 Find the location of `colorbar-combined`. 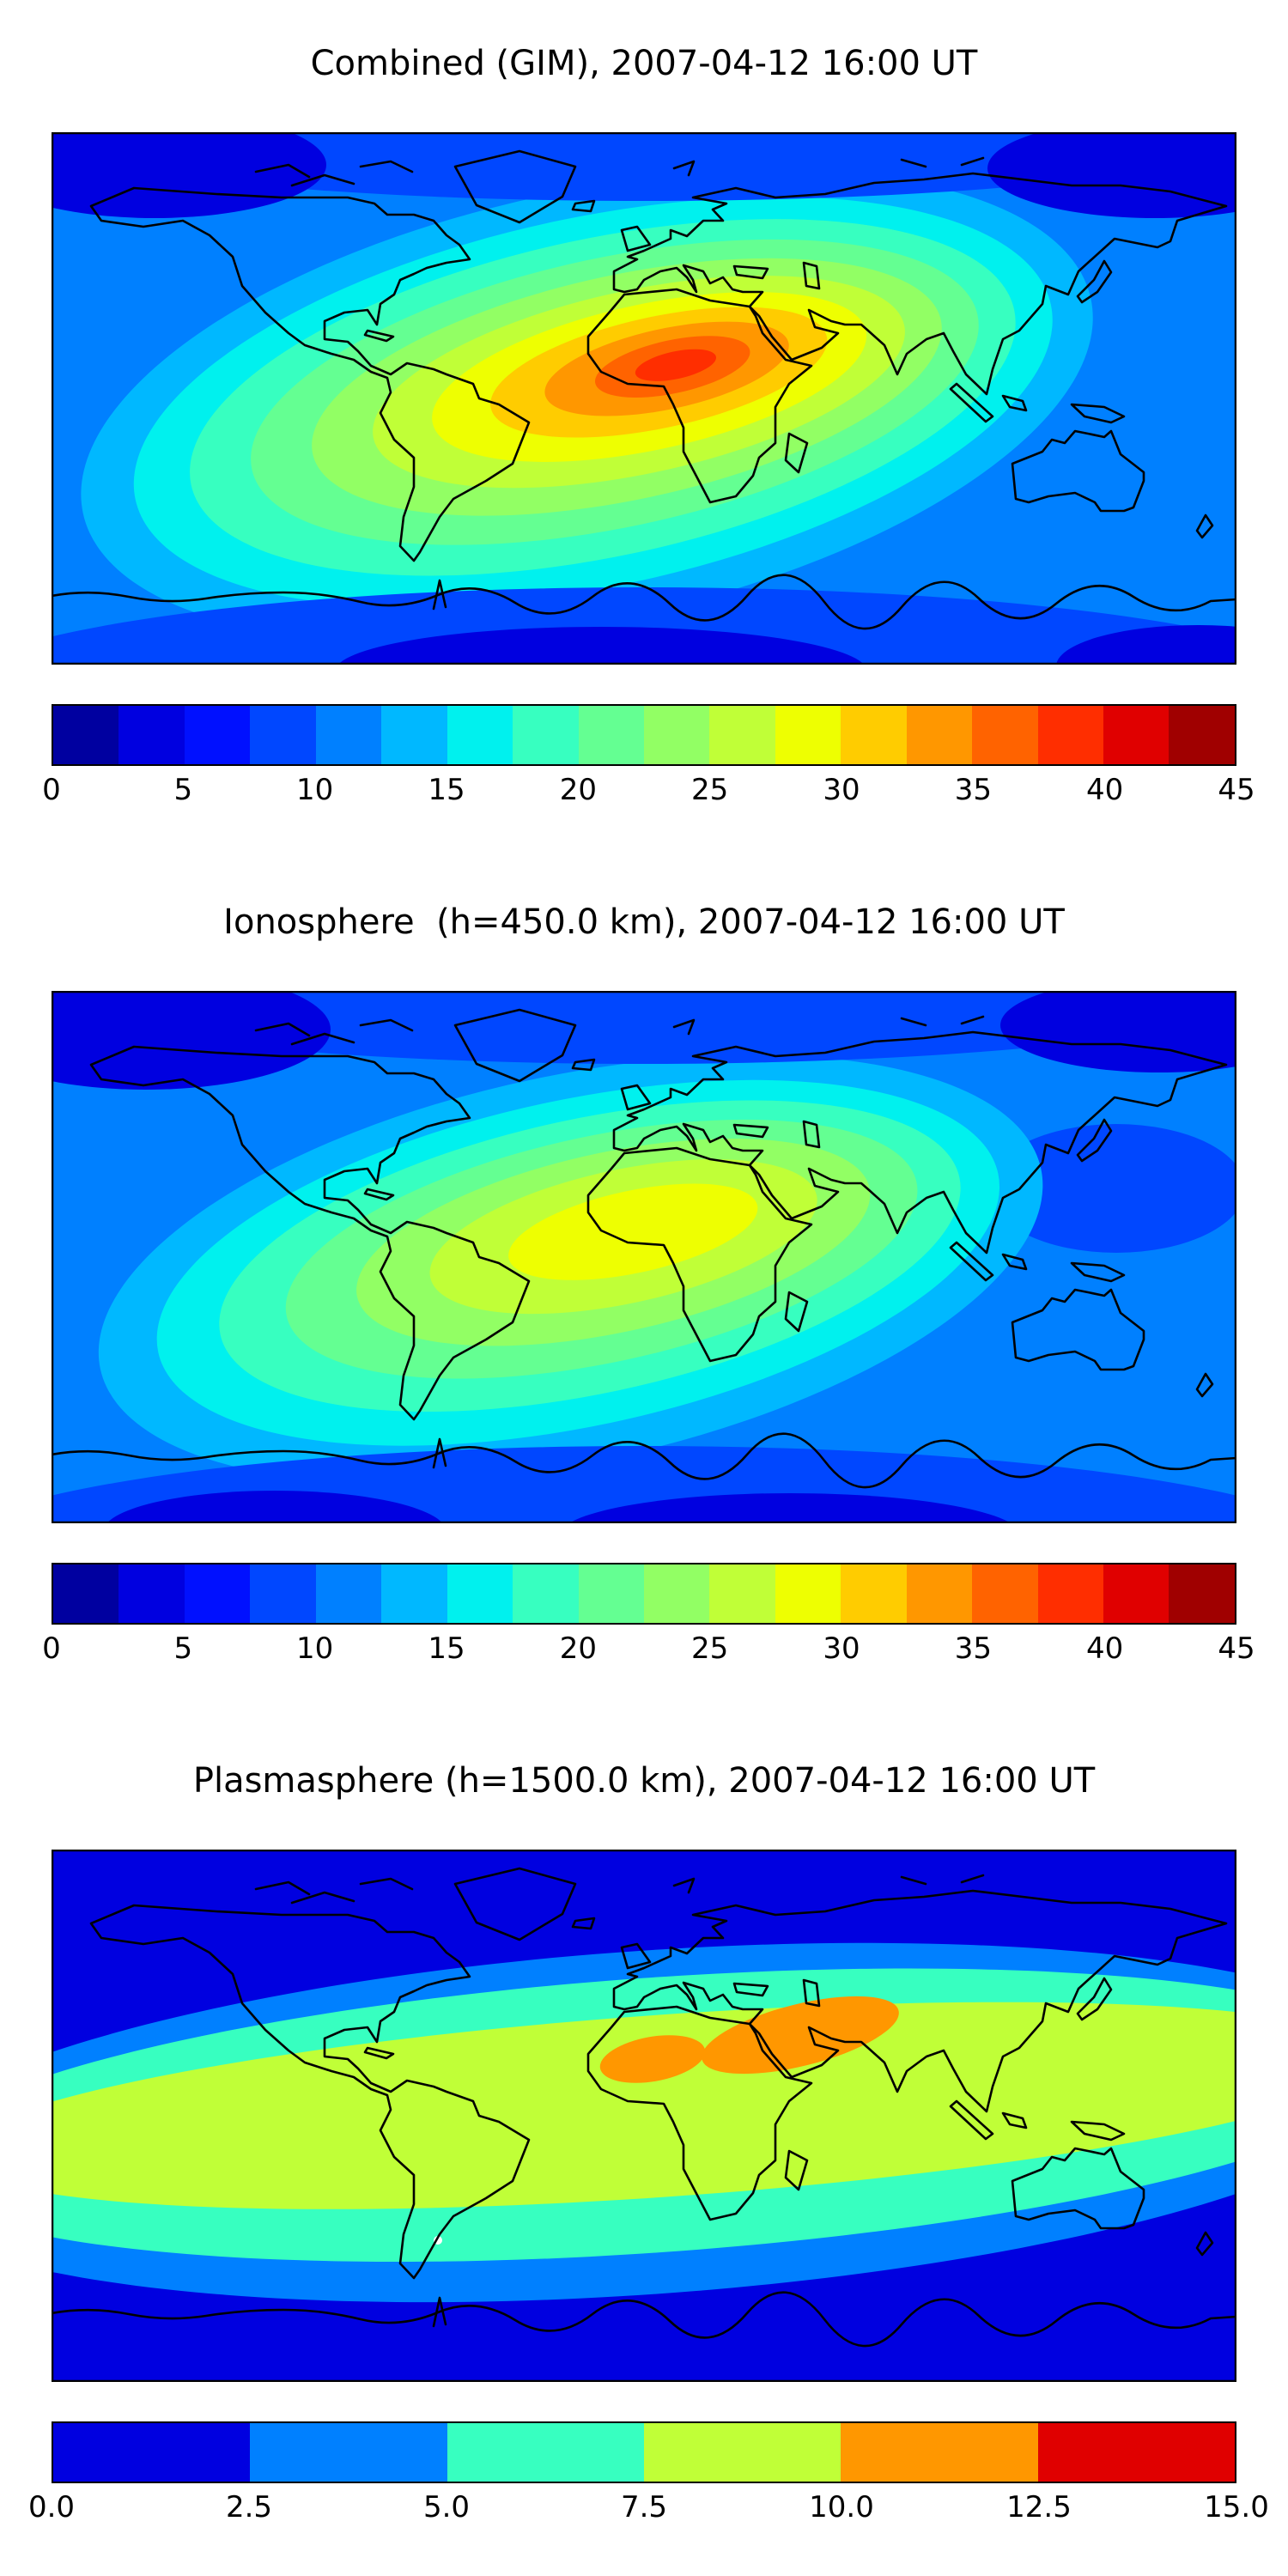

colorbar-combined is located at coordinates (644, 735).